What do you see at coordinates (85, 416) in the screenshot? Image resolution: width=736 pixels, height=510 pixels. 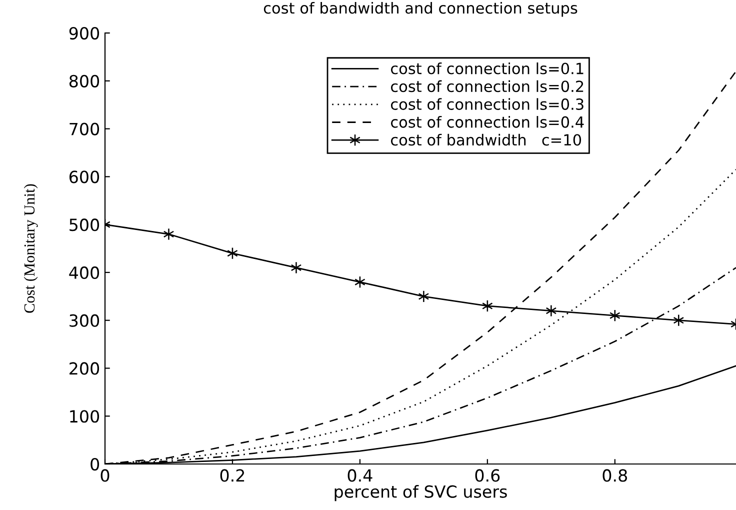 I see `y-tick-label: 100` at bounding box center [85, 416].